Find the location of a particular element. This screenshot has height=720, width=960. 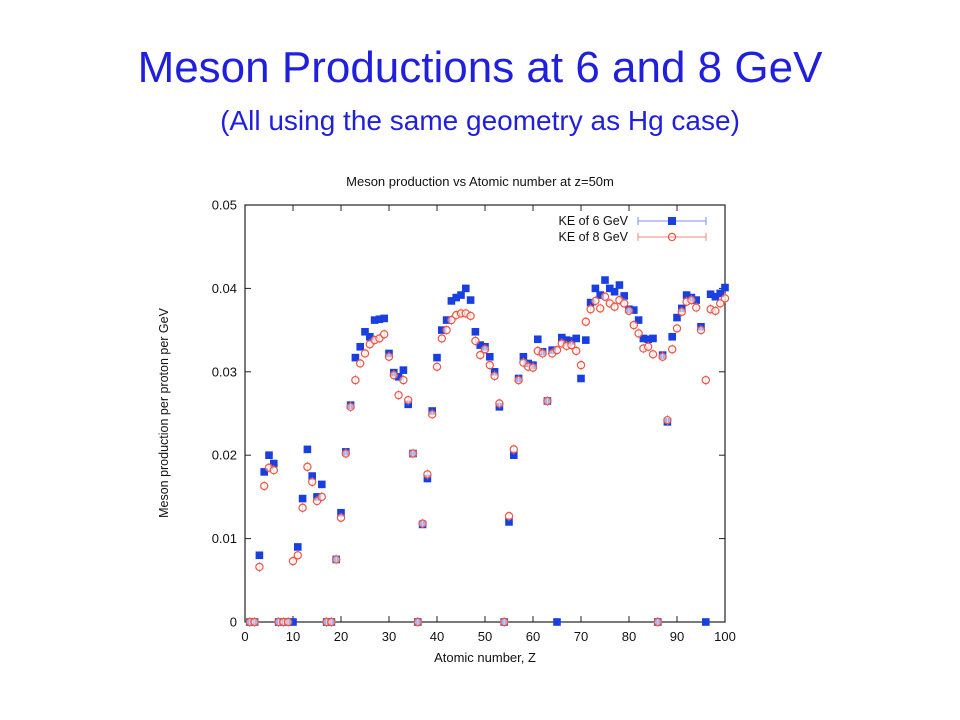

legend-swatch-6gev is located at coordinates (672, 221).